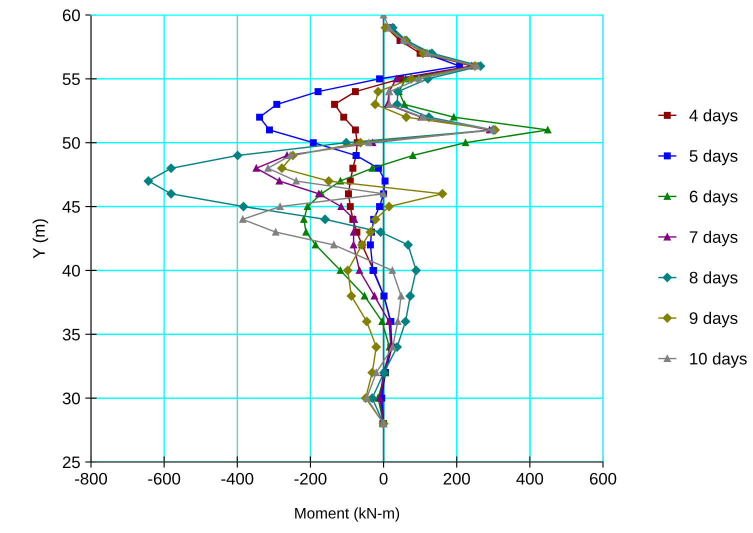 The image size is (753, 533). What do you see at coordinates (718, 360) in the screenshot?
I see `legend-label: 10 days` at bounding box center [718, 360].